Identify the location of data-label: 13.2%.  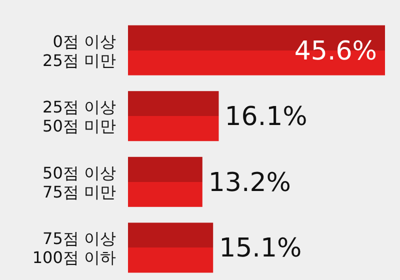
(250, 183).